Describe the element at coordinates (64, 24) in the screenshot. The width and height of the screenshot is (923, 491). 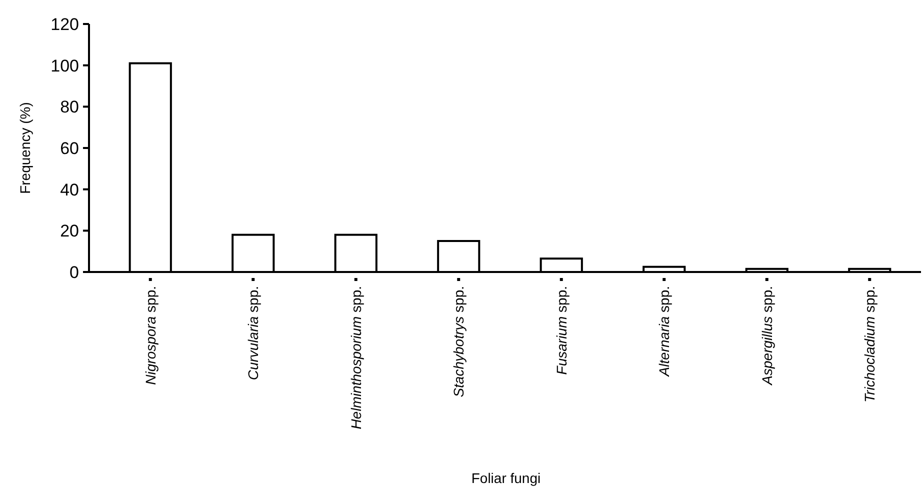
I see `y-tick-label: 120` at that location.